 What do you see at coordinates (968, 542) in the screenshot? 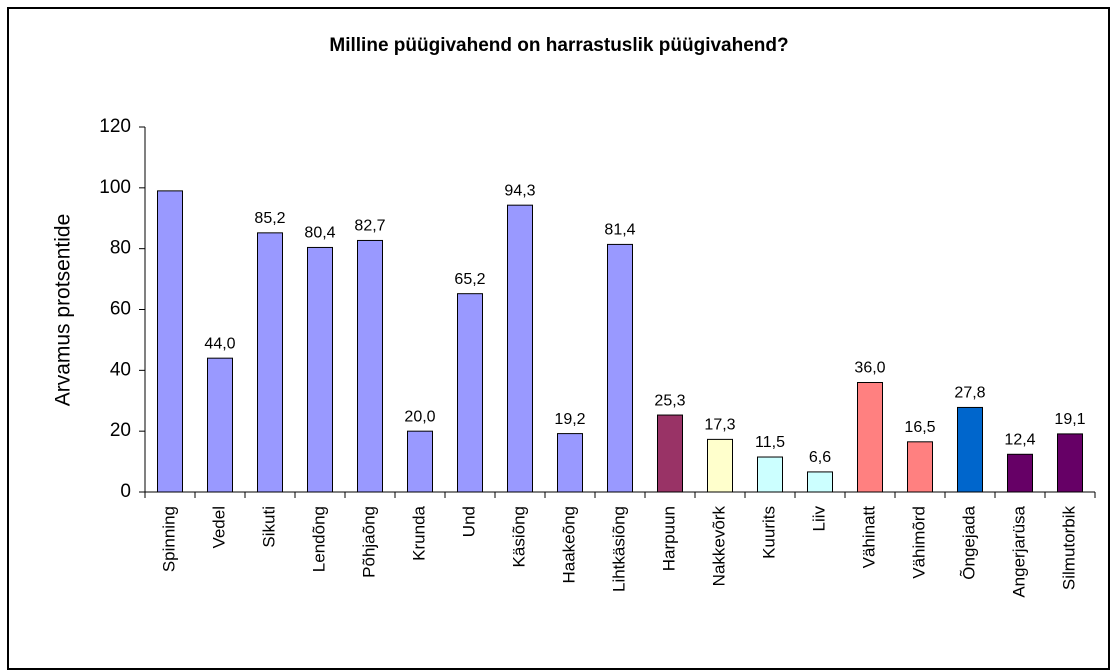
I see `x-tick-label: Õngejada` at bounding box center [968, 542].